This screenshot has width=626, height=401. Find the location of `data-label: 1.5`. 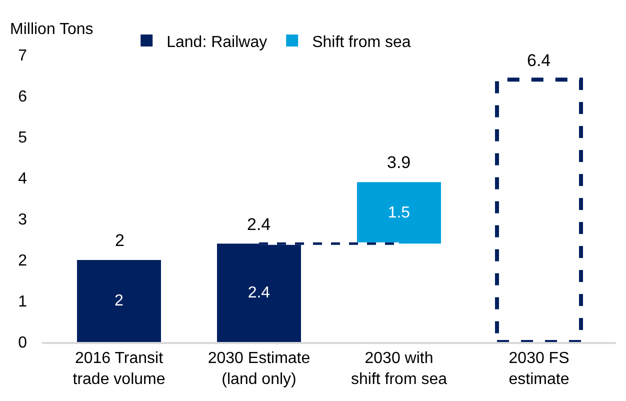

data-label: 1.5 is located at coordinates (399, 213).